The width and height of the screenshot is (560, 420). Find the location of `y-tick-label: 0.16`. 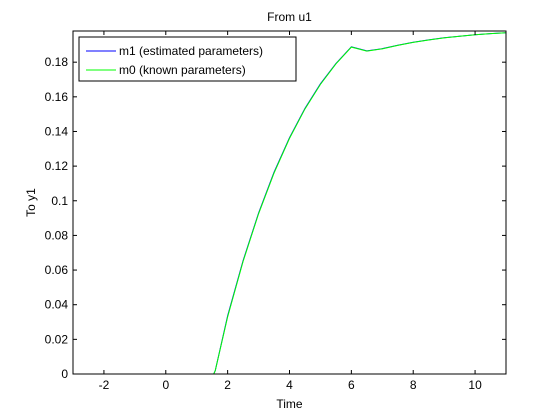

y-tick-label: 0.16 is located at coordinates (57, 97).